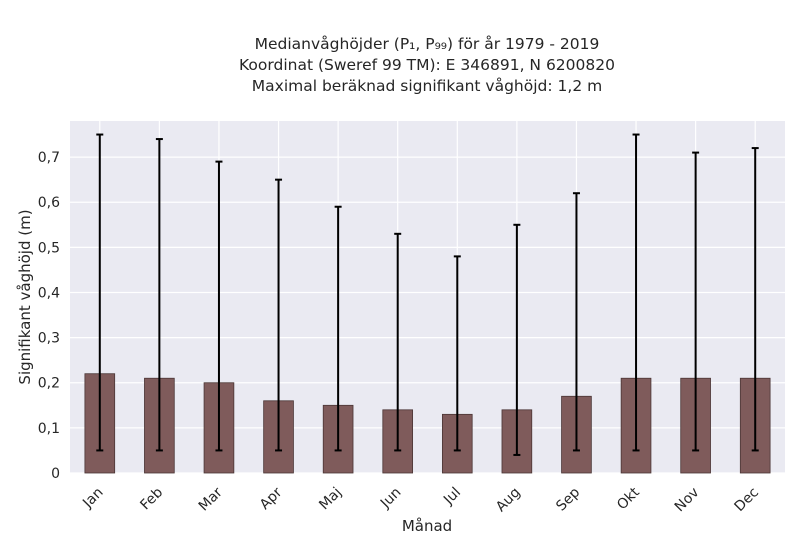 This screenshot has height=550, width=800. What do you see at coordinates (420, 499) in the screenshot?
I see `x-tick-labels: Jan Feb Mar Apr Maj Jun Jul Aug Sep Okt Nov Dec` at bounding box center [420, 499].